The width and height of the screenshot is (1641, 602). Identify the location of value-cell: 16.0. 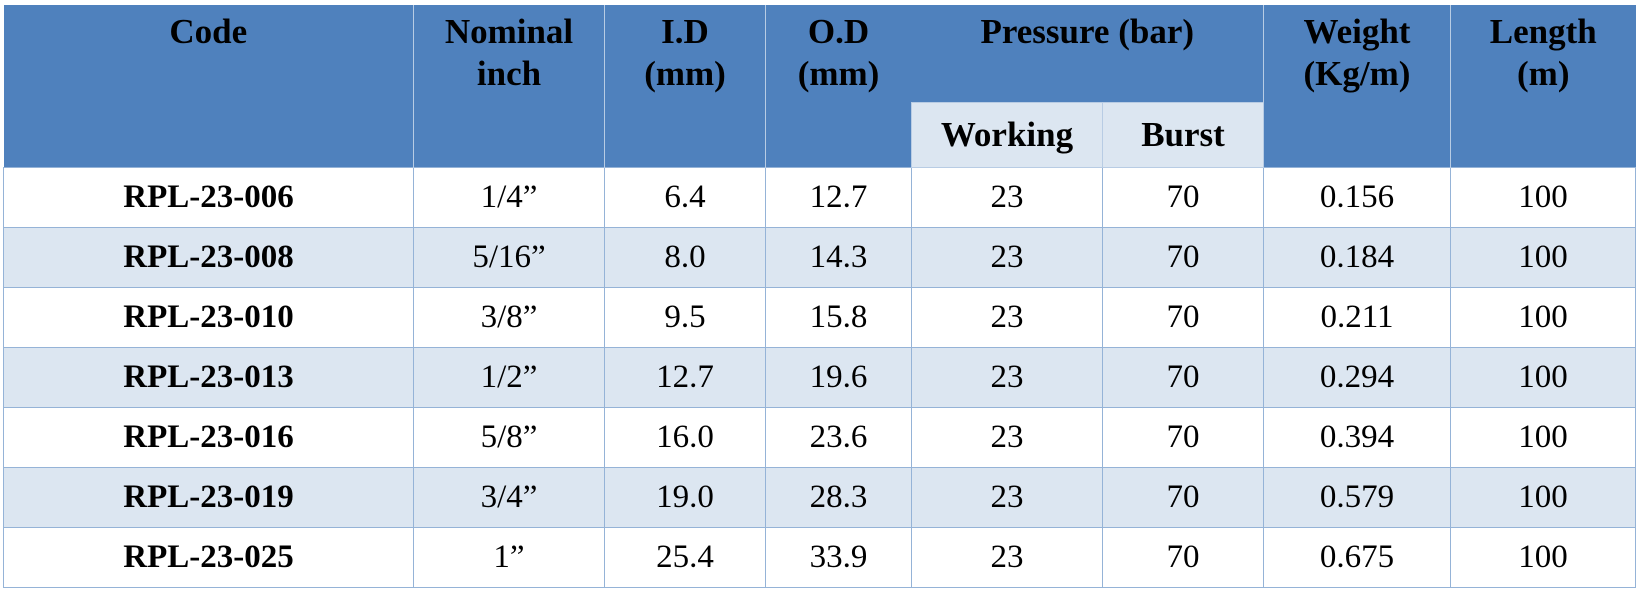
(685, 437).